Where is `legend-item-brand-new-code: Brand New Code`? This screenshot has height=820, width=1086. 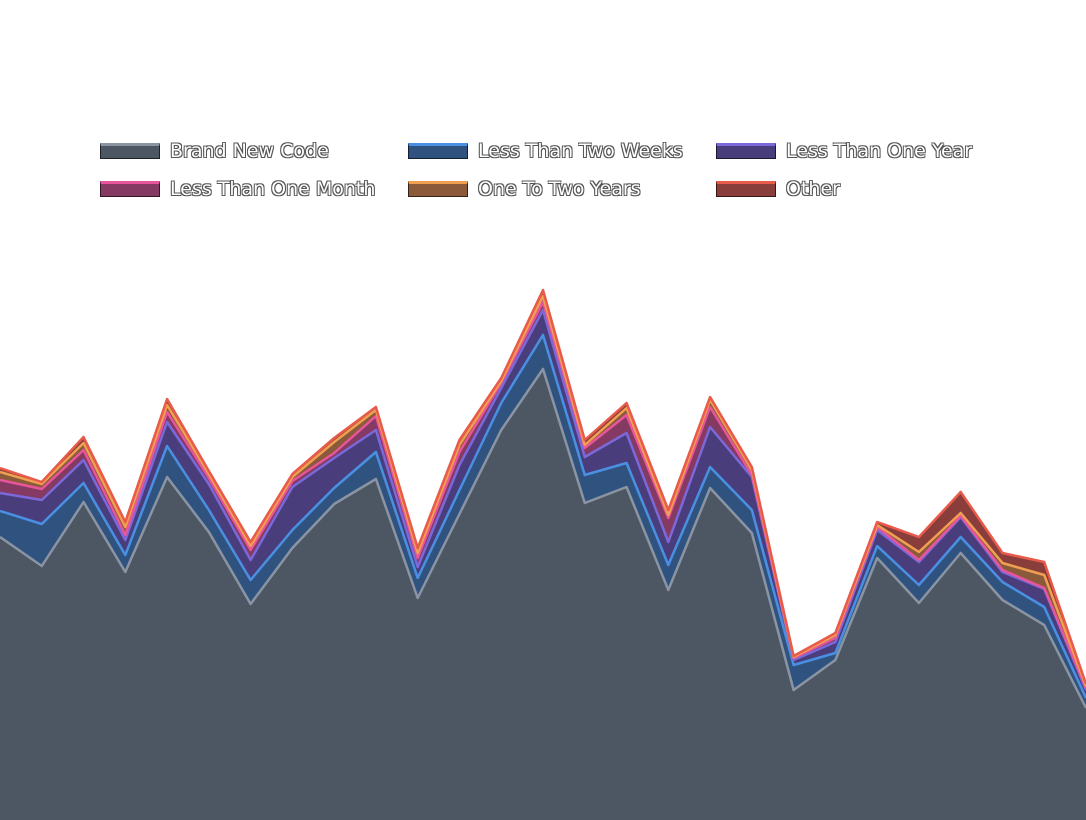
legend-item-brand-new-code: Brand New Code is located at coordinates (214, 151).